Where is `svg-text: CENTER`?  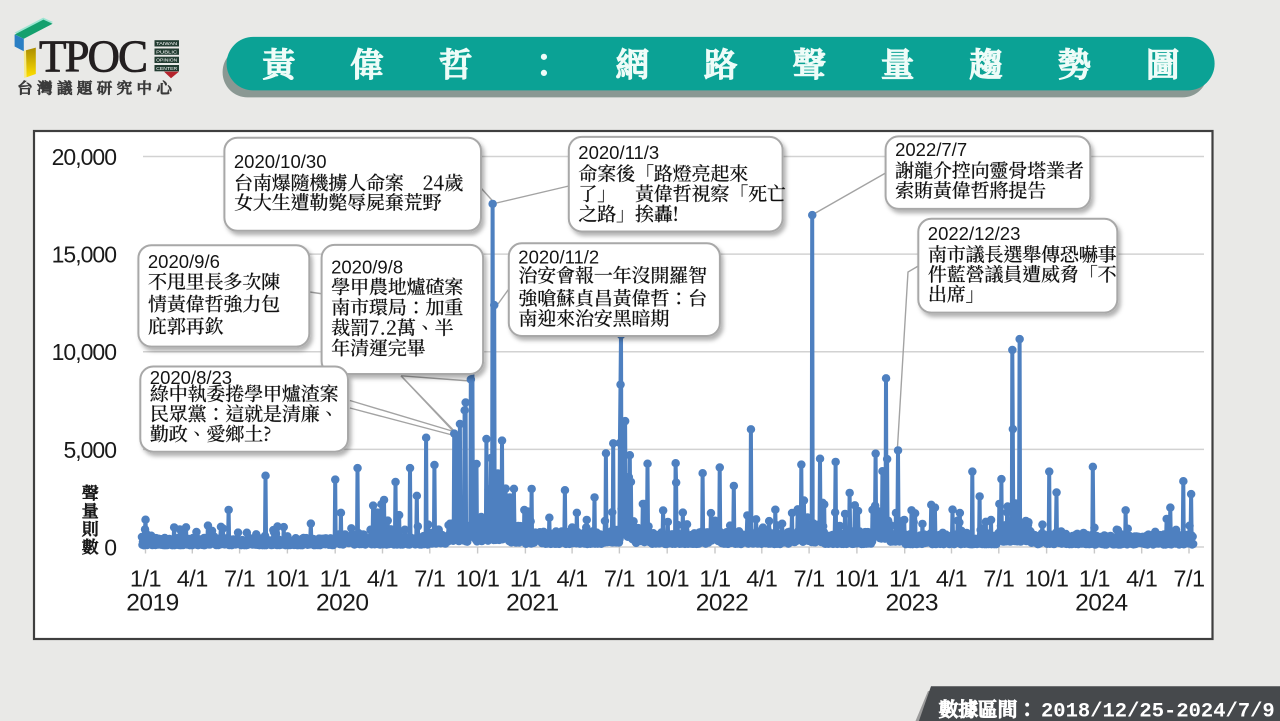 svg-text: CENTER is located at coordinates (167, 69).